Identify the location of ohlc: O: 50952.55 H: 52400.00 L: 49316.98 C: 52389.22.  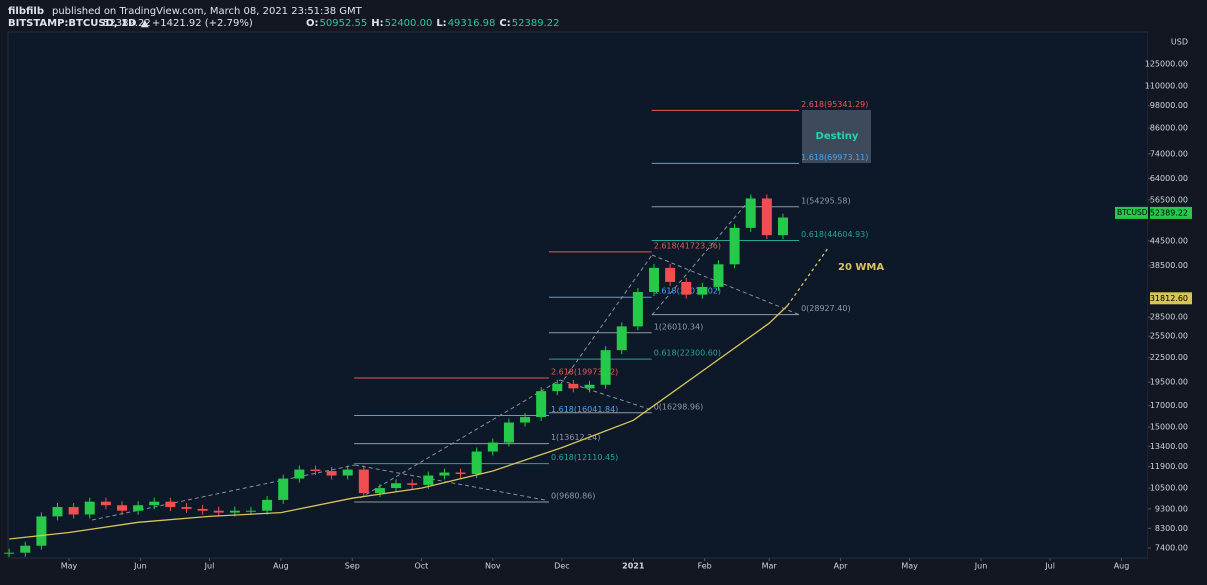
(432, 23).